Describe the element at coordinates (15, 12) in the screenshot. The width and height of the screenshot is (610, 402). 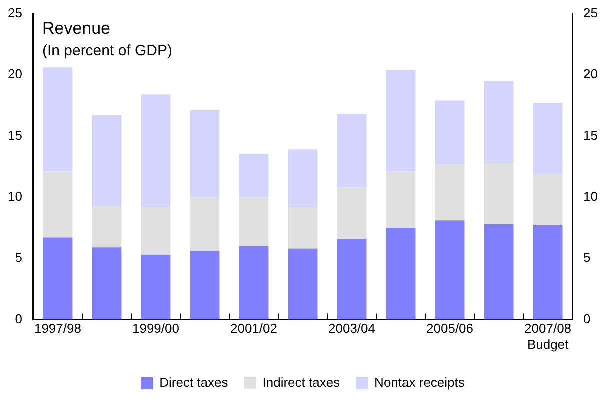
I see `y-tick-label: 25` at that location.